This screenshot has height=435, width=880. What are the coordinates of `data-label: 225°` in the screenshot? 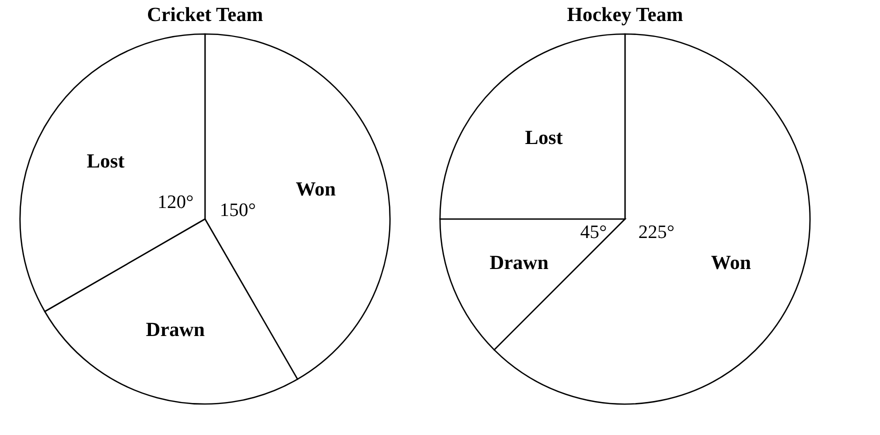 It's located at (656, 233).